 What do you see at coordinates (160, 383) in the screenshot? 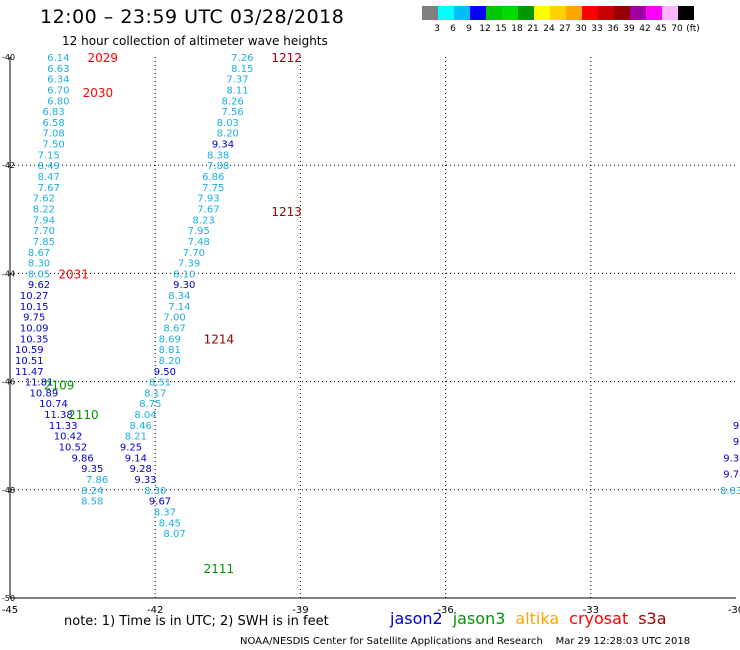
I see `swh-value-label: 8.51` at bounding box center [160, 383].